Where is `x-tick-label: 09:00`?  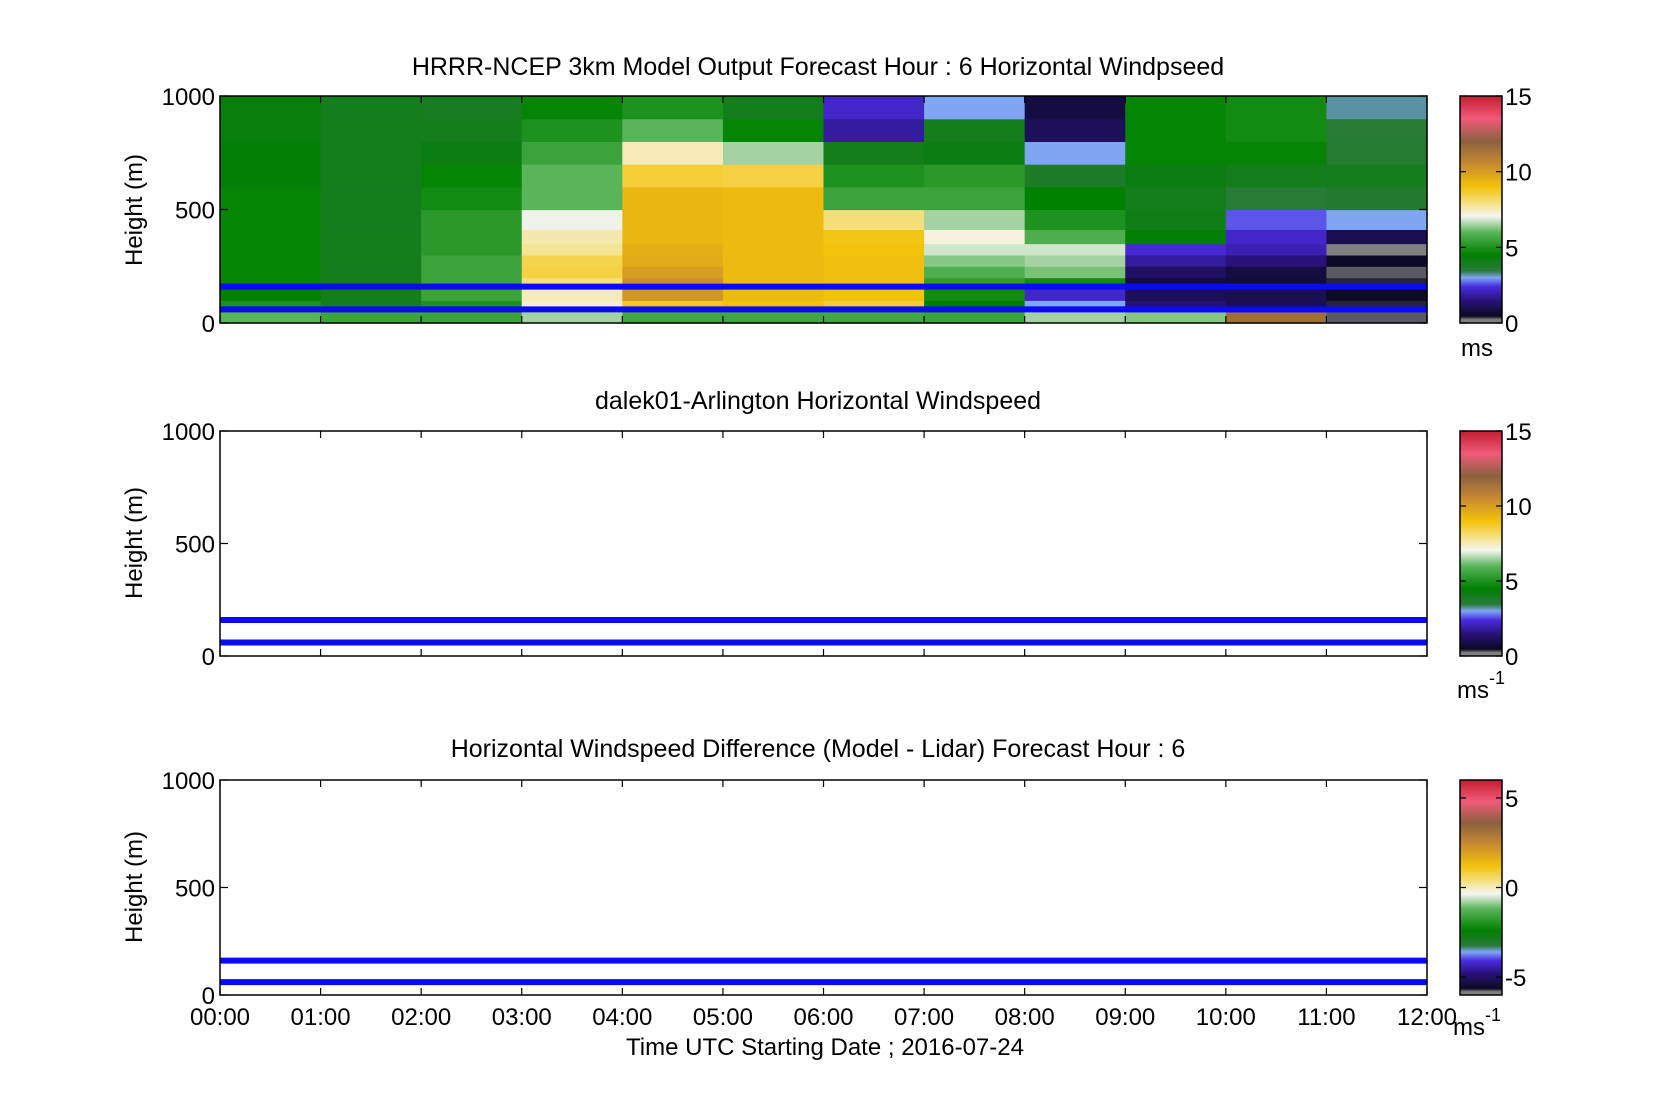
x-tick-label: 09:00 is located at coordinates (1125, 1017).